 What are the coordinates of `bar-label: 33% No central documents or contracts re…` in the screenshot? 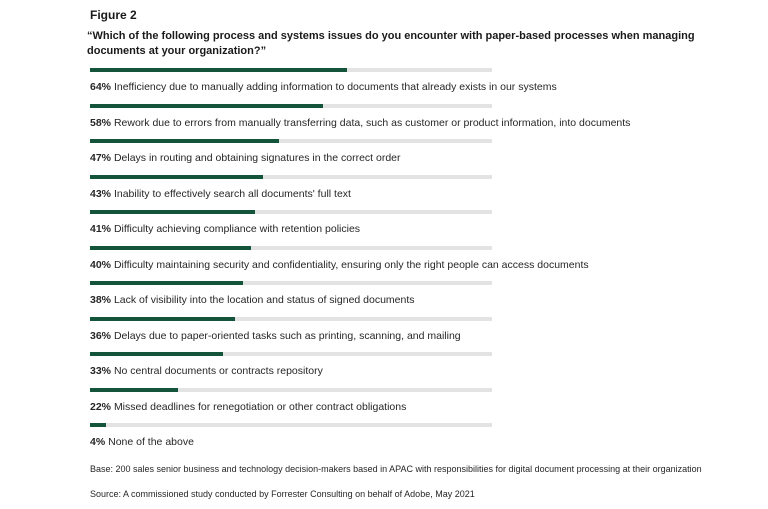 It's located at (206, 371).